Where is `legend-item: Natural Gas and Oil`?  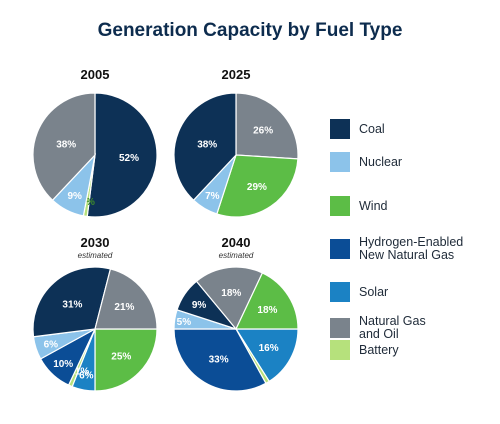 legend-item: Natural Gas and Oil is located at coordinates (378, 328).